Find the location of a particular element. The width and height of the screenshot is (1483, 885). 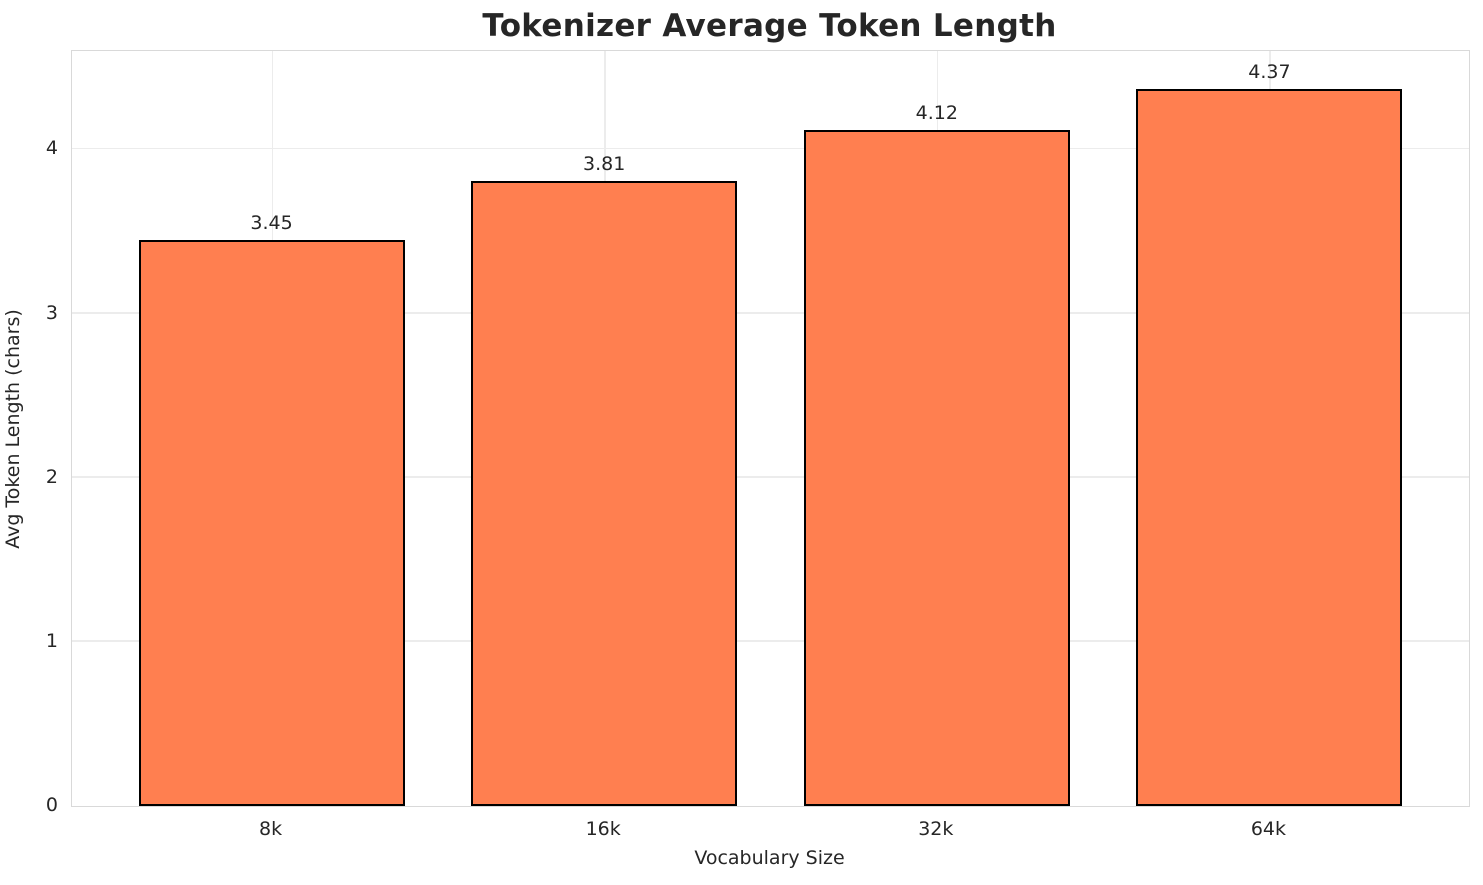

y-tick-label: 4 is located at coordinates (51, 148).